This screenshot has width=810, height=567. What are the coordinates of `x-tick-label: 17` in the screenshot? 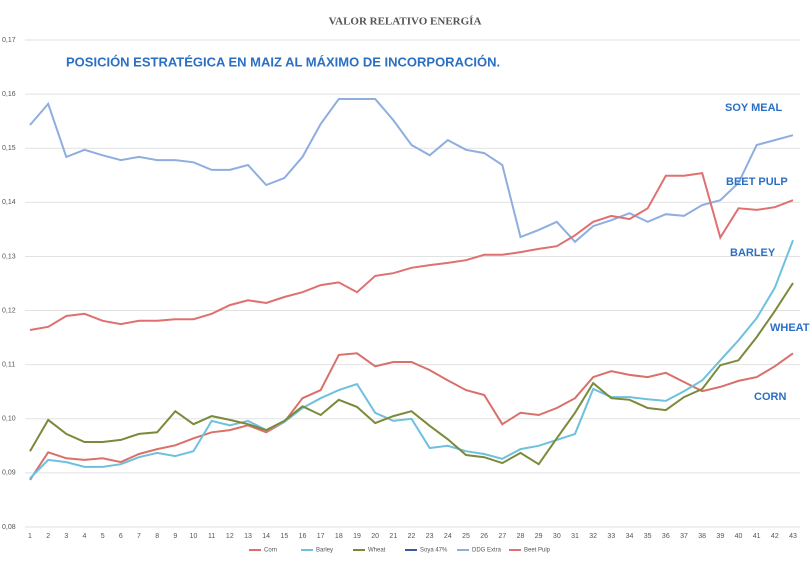 It's located at (321, 536).